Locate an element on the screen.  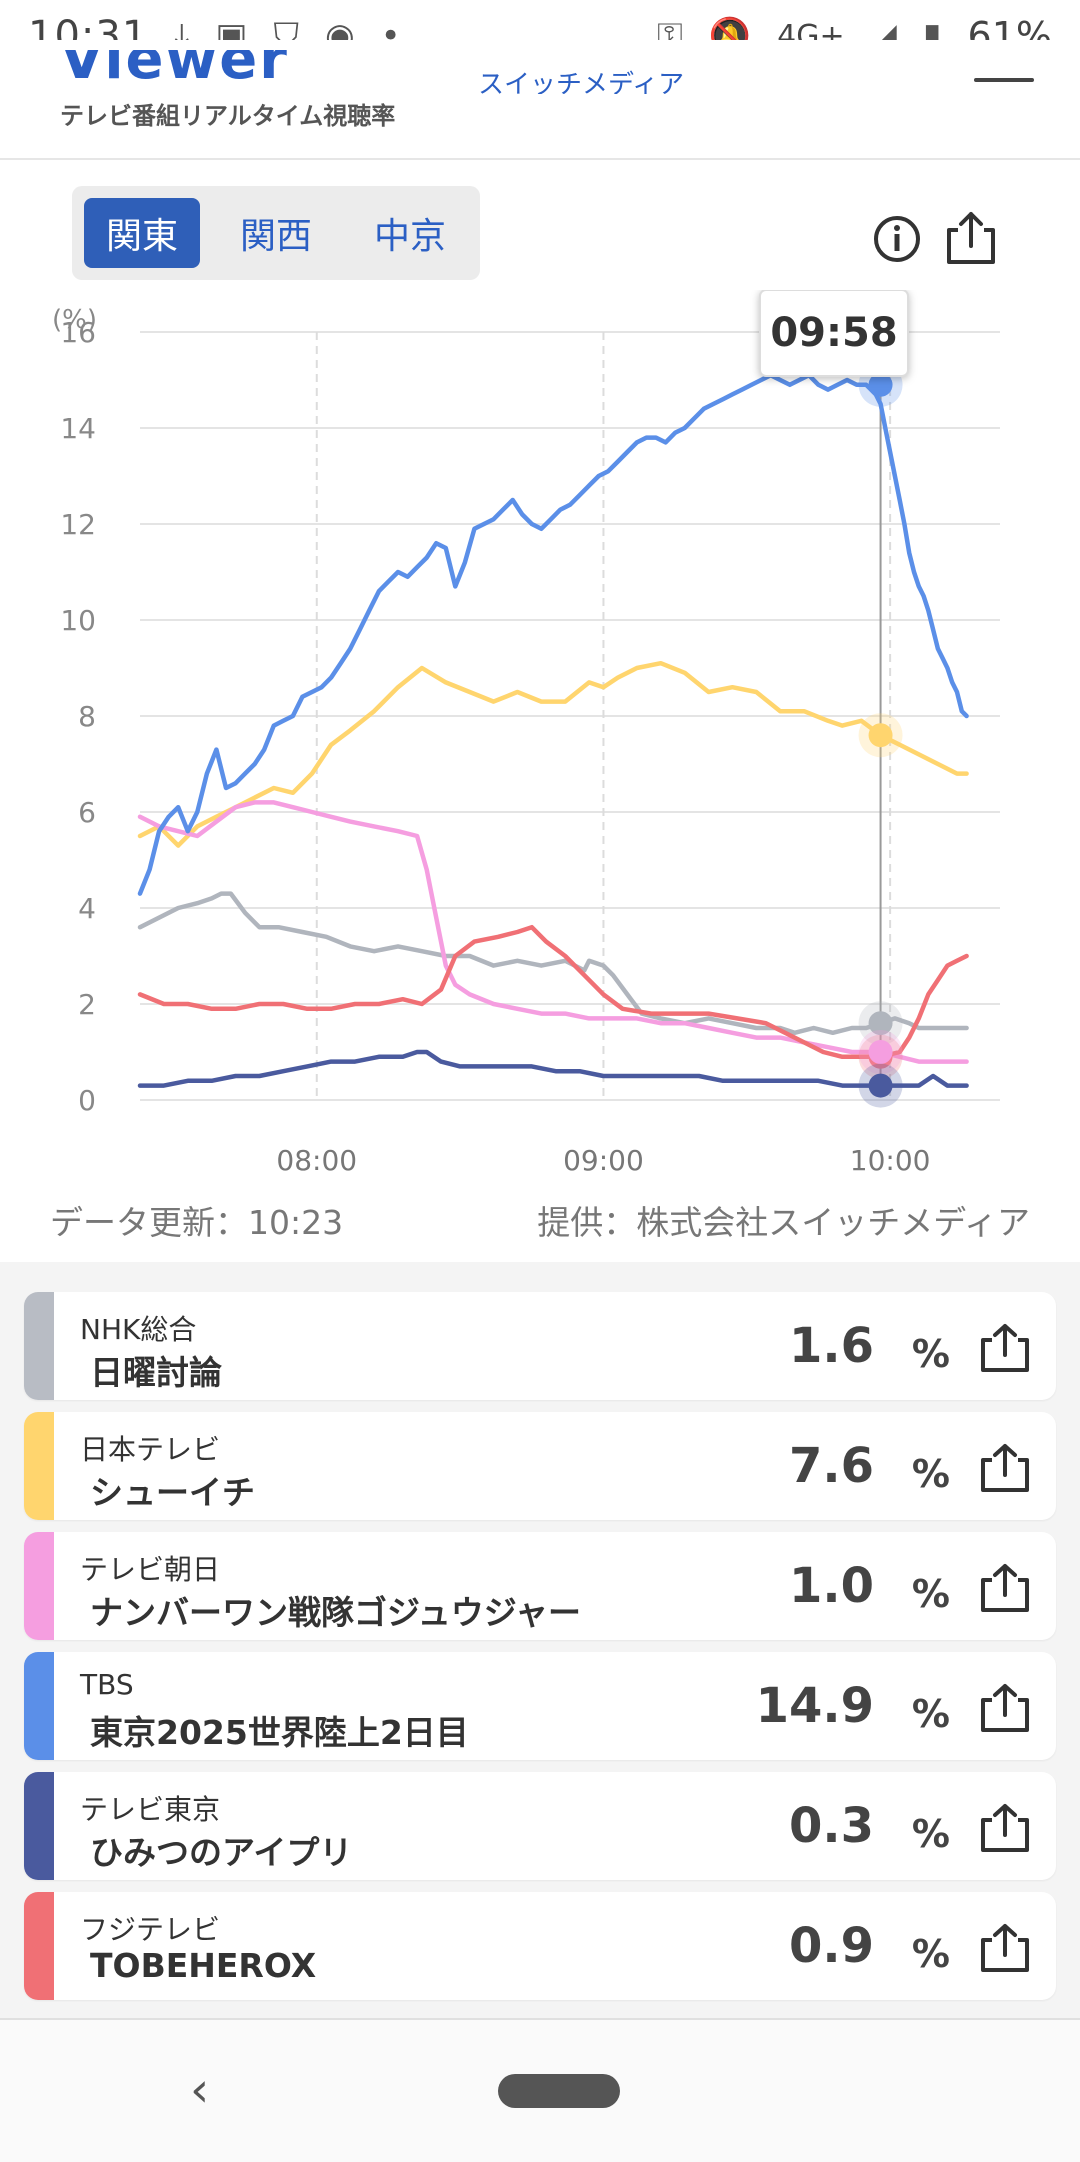
region-tabs: 関東 関西 中京 is located at coordinates (276, 233).